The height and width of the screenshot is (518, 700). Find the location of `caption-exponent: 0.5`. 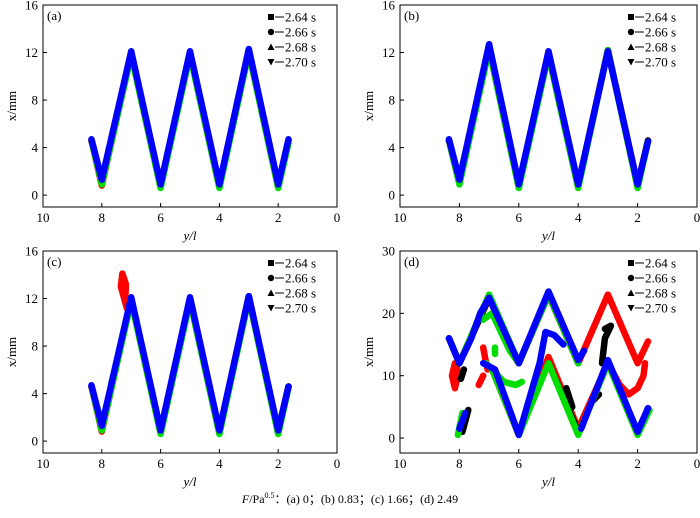

caption-exponent: 0.5 is located at coordinates (269, 495).